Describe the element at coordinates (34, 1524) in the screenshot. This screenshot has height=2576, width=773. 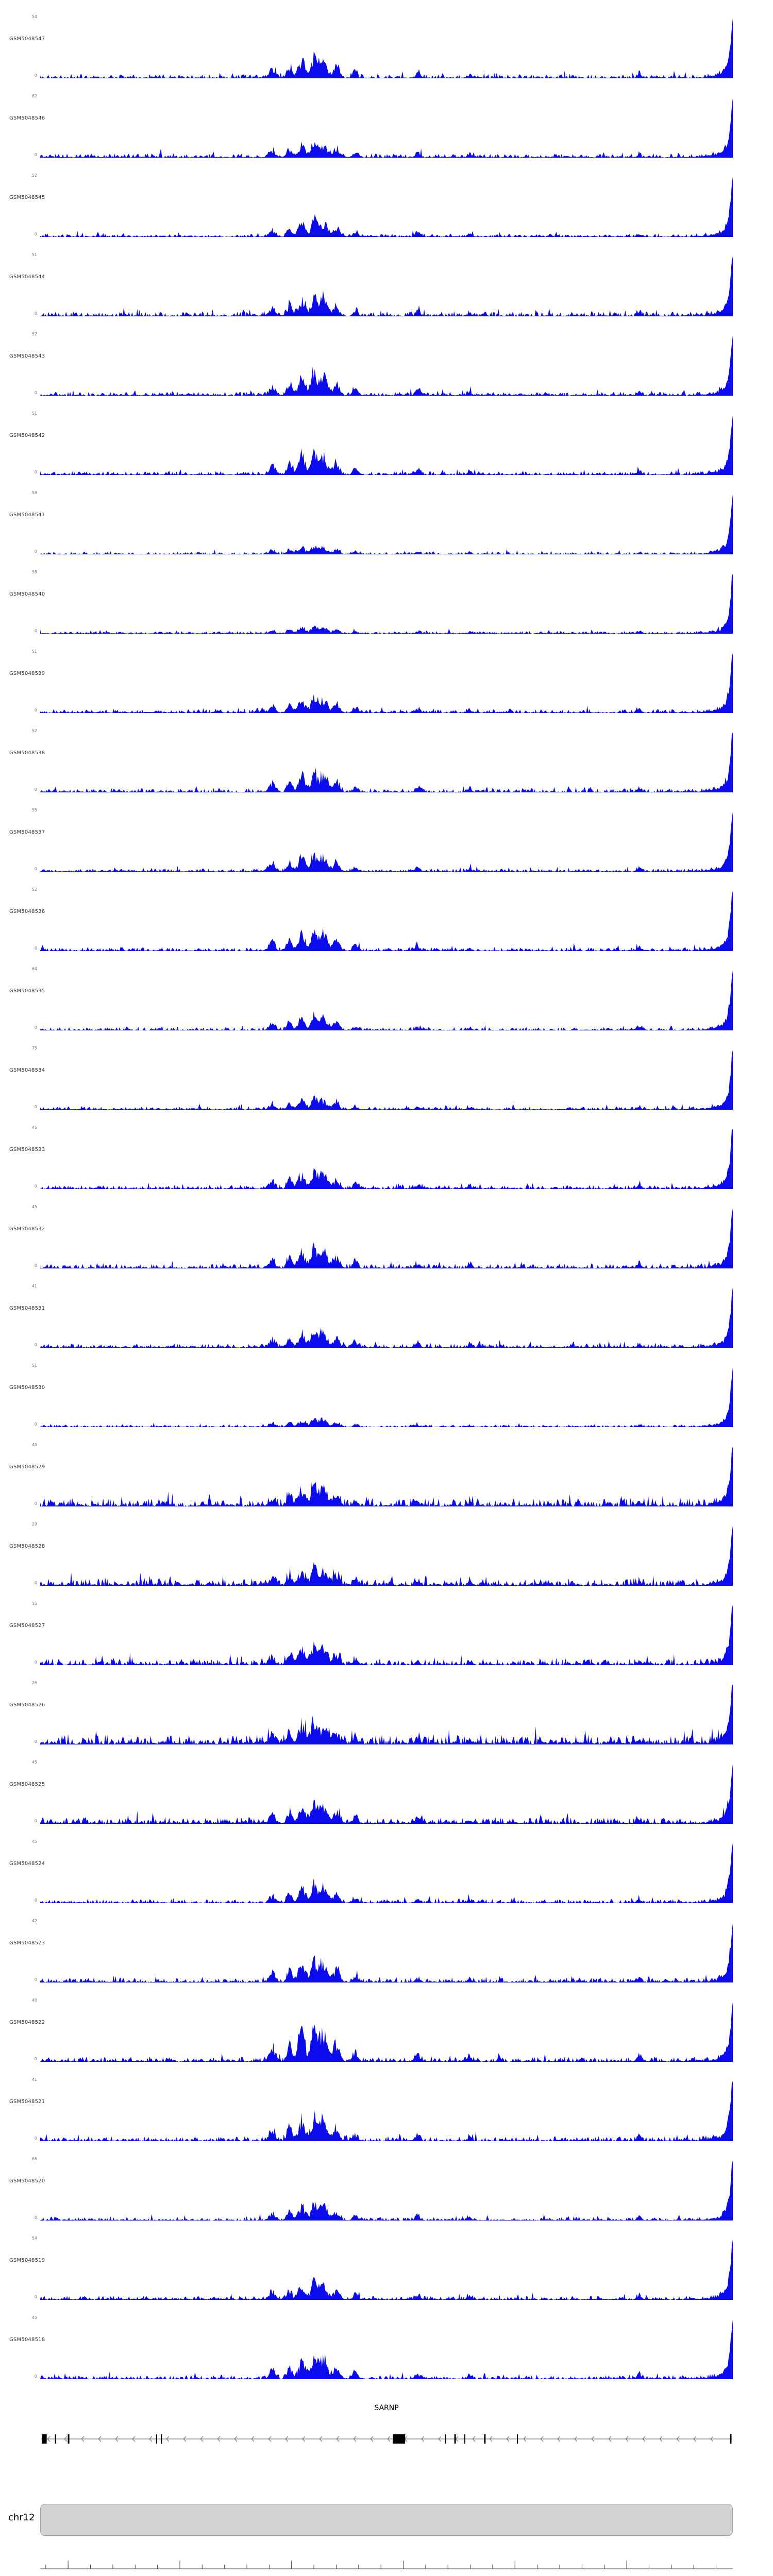
I see `track-ymax-label: 29` at that location.